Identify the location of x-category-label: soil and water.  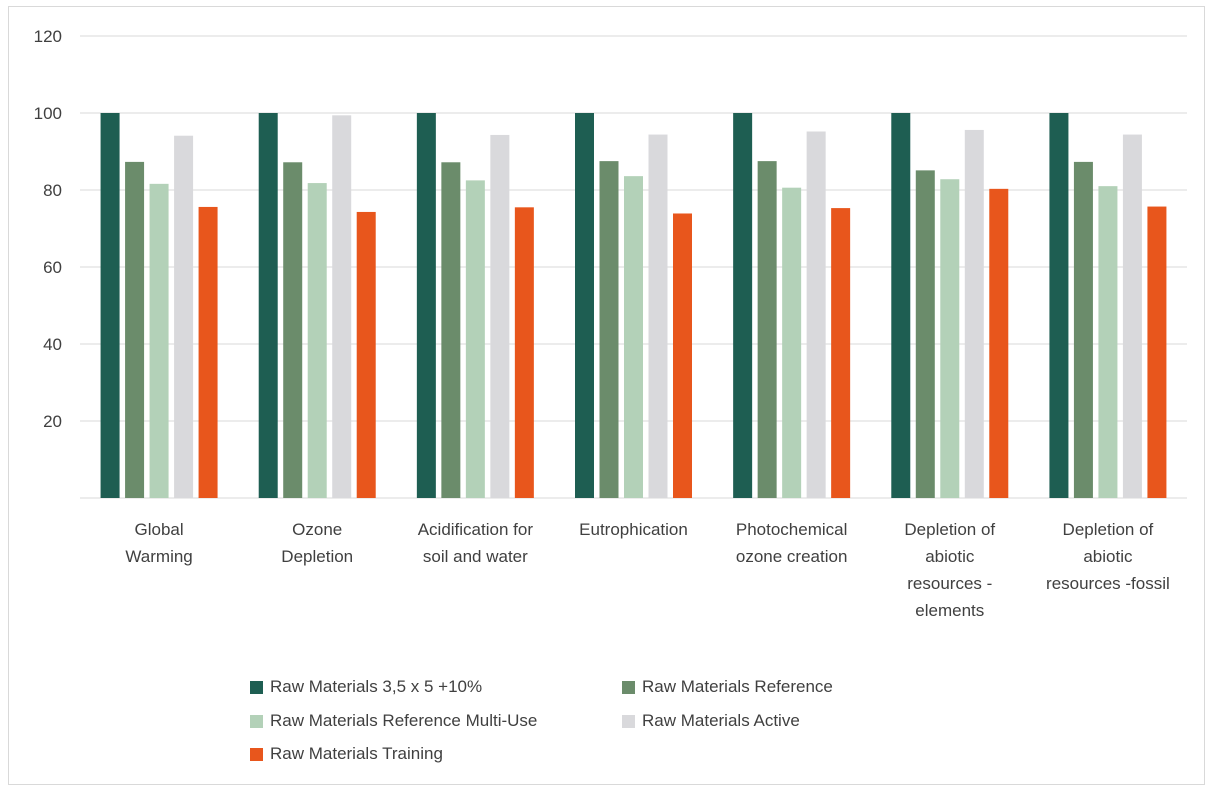
(475, 556).